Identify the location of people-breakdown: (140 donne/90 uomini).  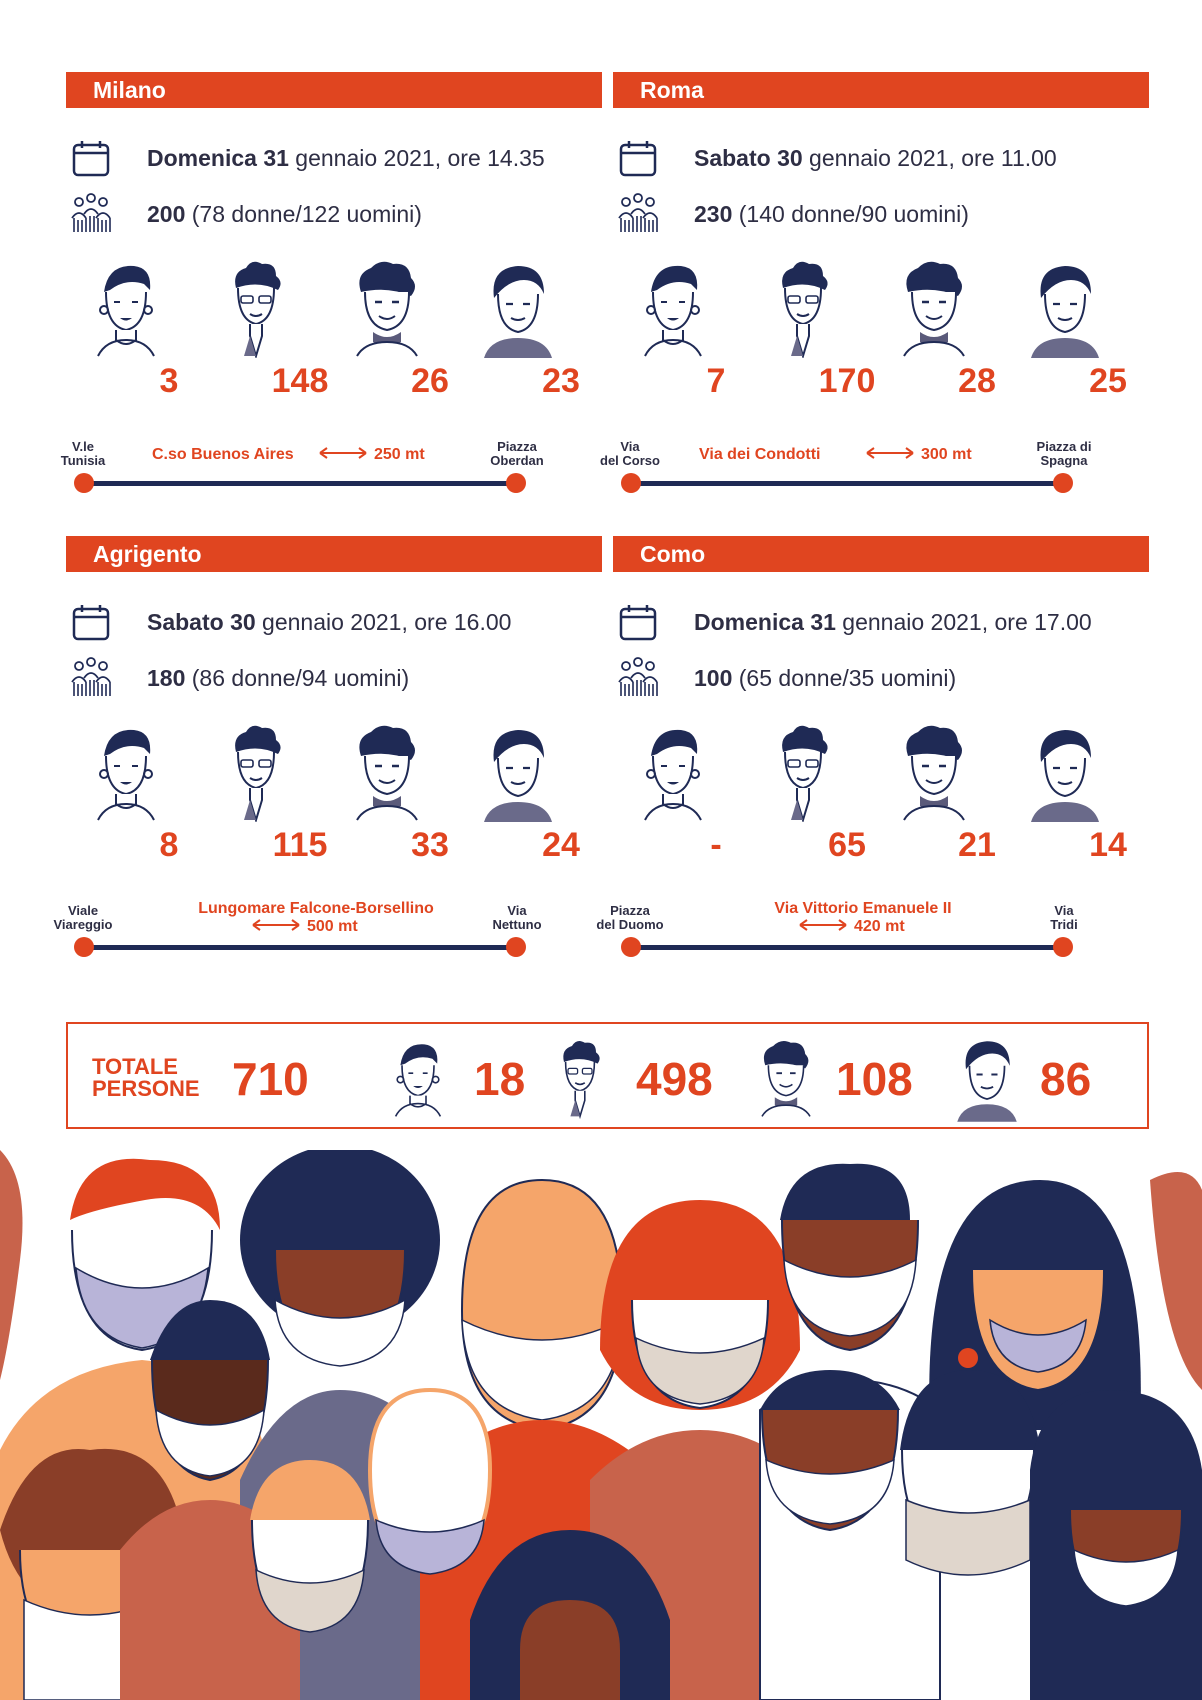
(850, 213).